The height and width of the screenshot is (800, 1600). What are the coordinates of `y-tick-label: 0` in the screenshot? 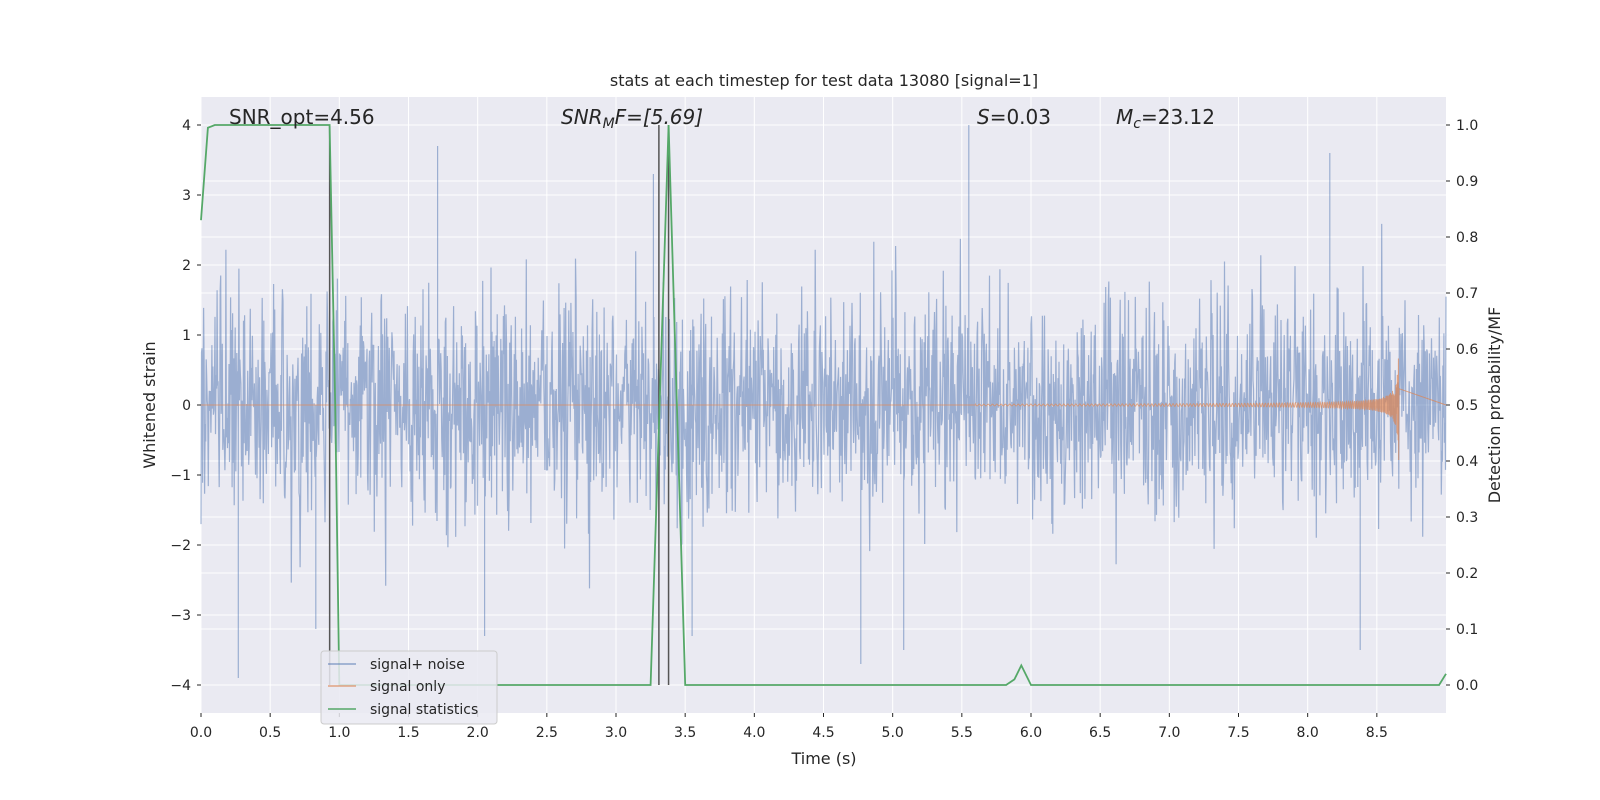 It's located at (186, 406).